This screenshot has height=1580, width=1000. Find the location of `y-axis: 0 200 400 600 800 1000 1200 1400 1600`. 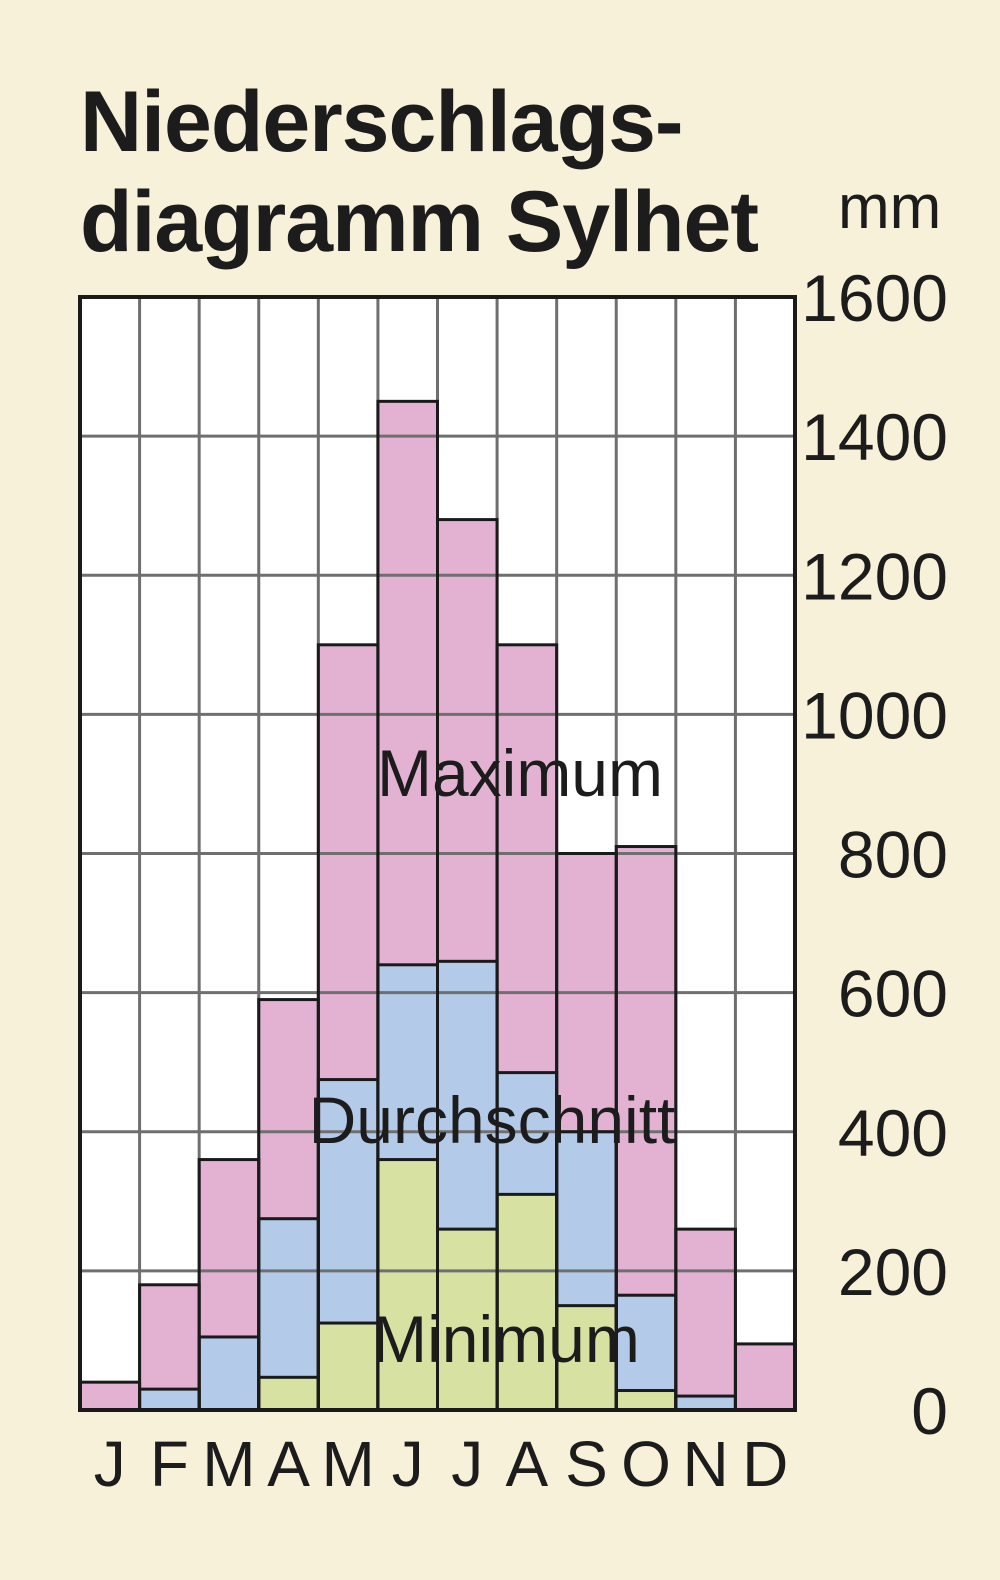

y-axis: 0 200 400 600 800 1000 1200 1400 1600 is located at coordinates (874, 854).